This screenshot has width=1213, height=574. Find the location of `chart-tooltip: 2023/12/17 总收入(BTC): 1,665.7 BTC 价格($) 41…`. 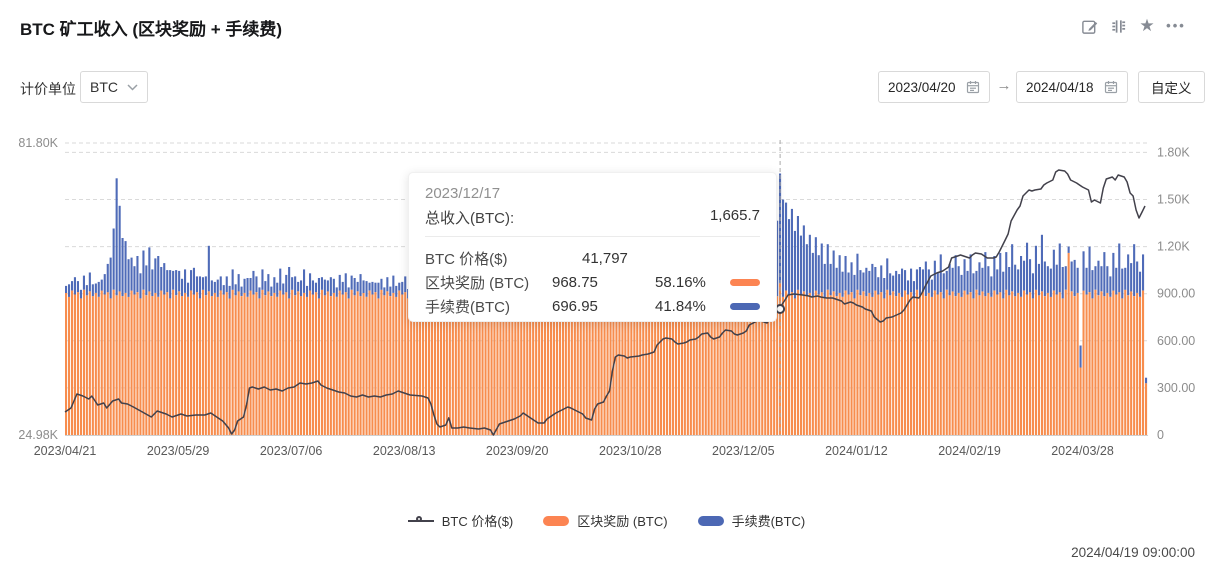

chart-tooltip: 2023/12/17 总收入(BTC): 1,665.7 BTC 价格($) 41… is located at coordinates (592, 247).